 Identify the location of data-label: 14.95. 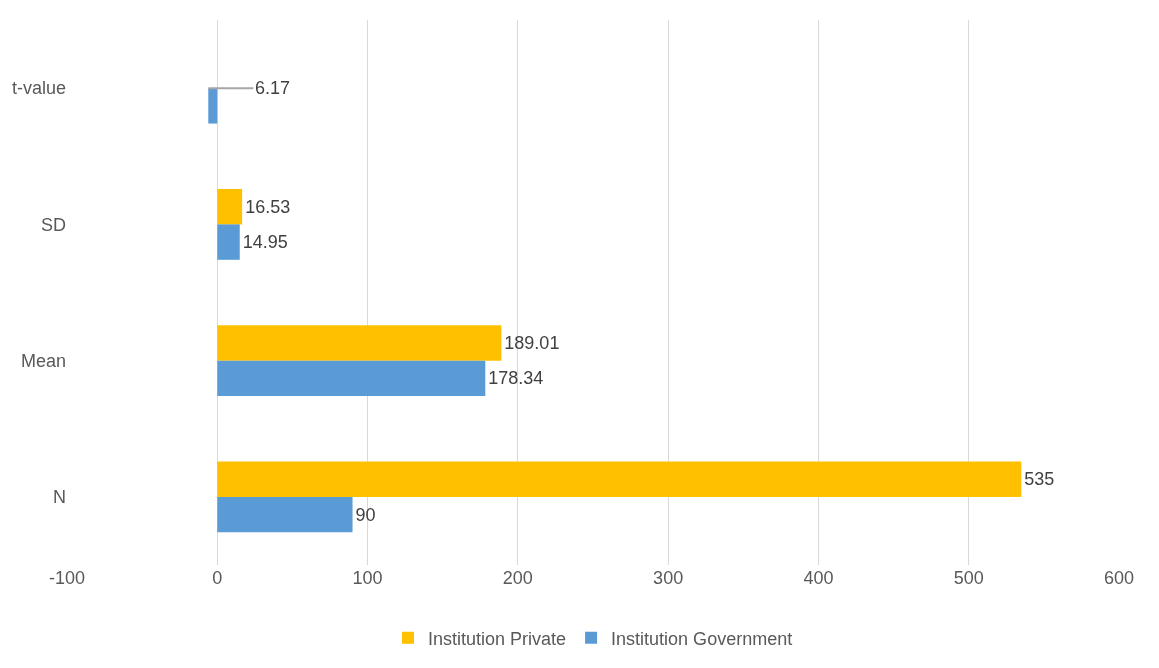
(265, 242).